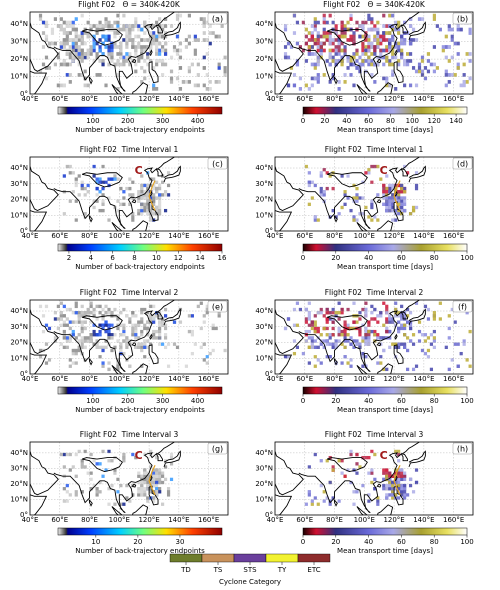  I want to click on panel-title: Flight F02 Time Interval 2, so click(374, 292).